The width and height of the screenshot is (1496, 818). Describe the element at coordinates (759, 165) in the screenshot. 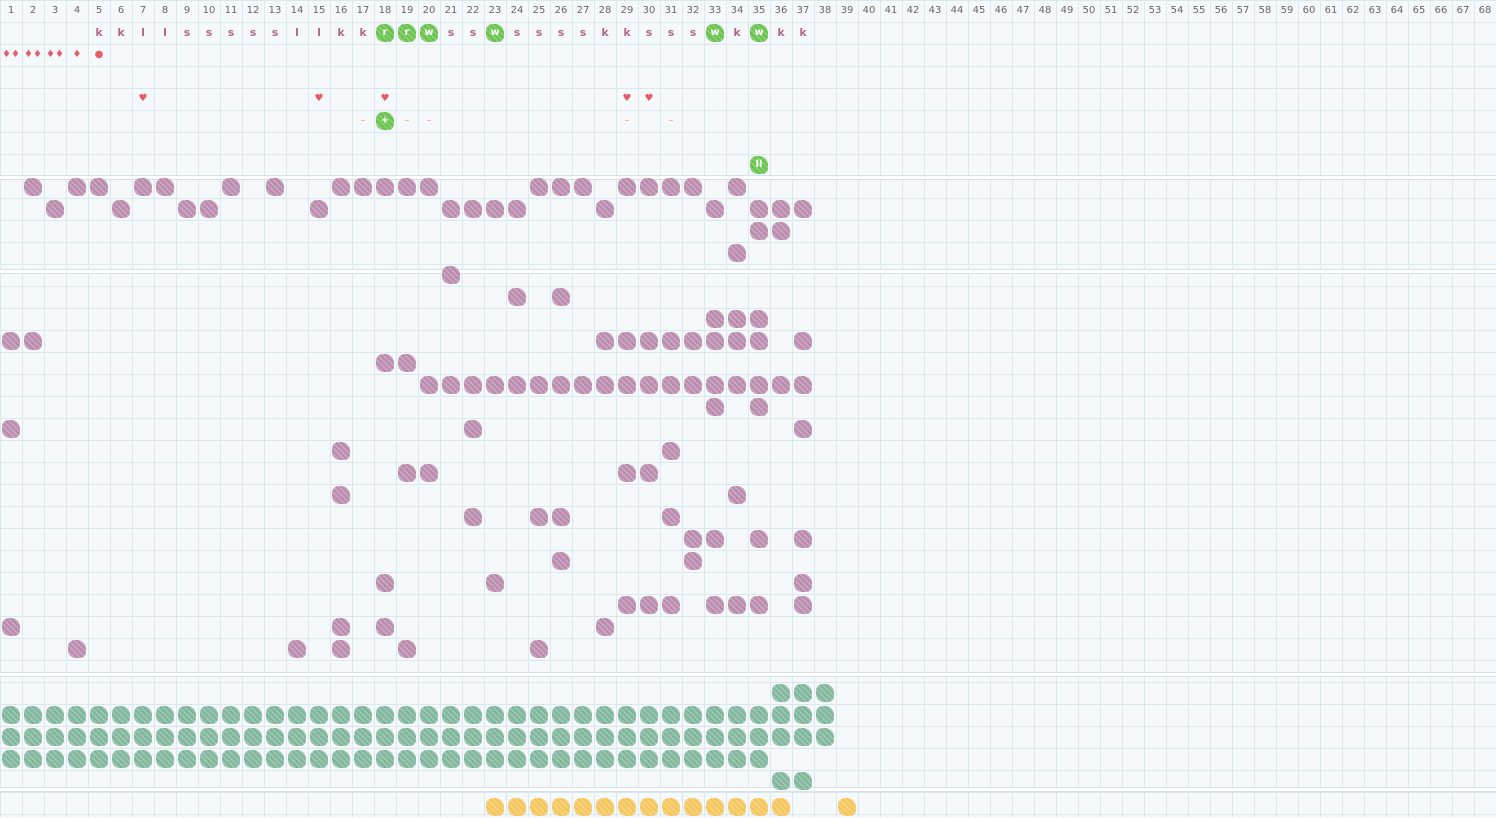

I see `green-marker-cell: ll` at that location.